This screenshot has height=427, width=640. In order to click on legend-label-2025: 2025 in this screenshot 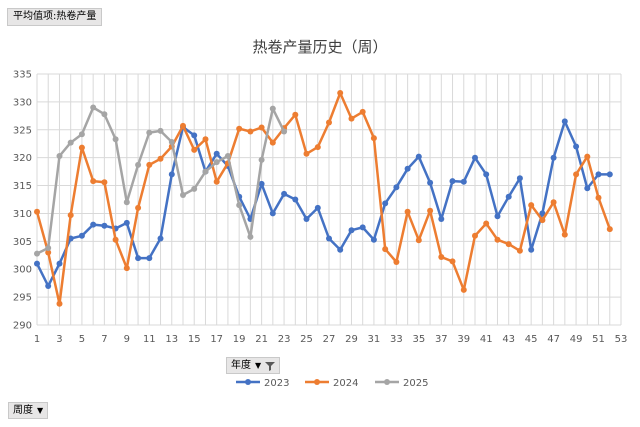, I will do `click(415, 383)`.